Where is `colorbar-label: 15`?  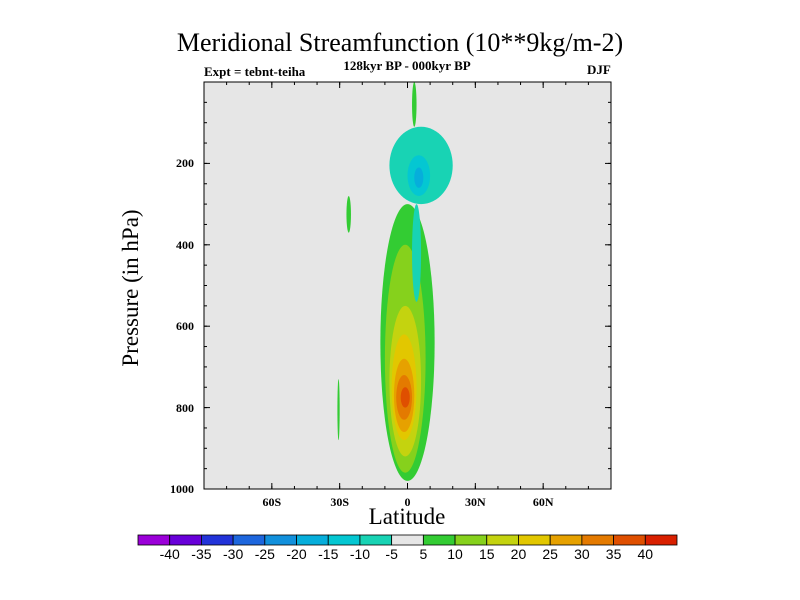
colorbar-label: 15 is located at coordinates (486, 554).